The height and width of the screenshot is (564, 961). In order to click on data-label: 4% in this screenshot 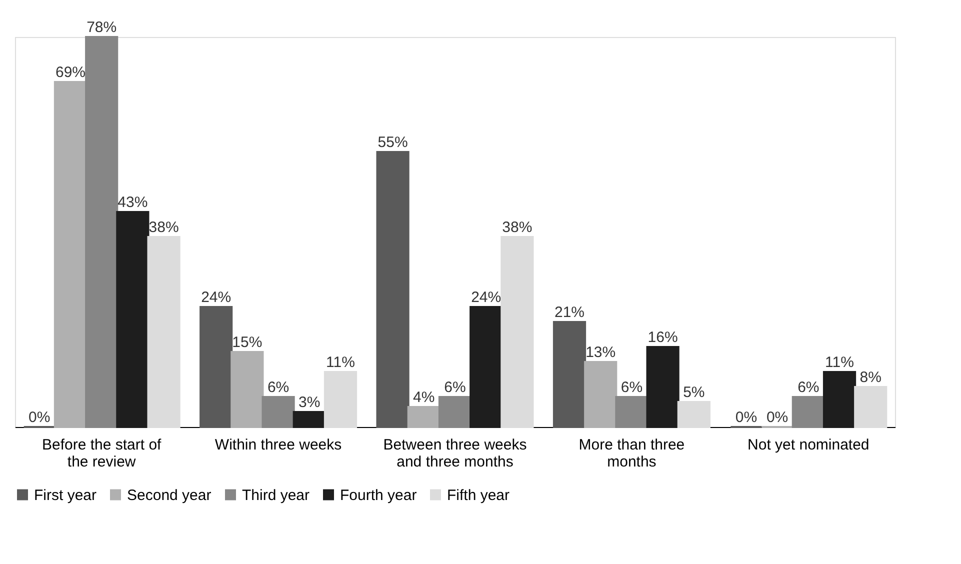, I will do `click(424, 397)`.